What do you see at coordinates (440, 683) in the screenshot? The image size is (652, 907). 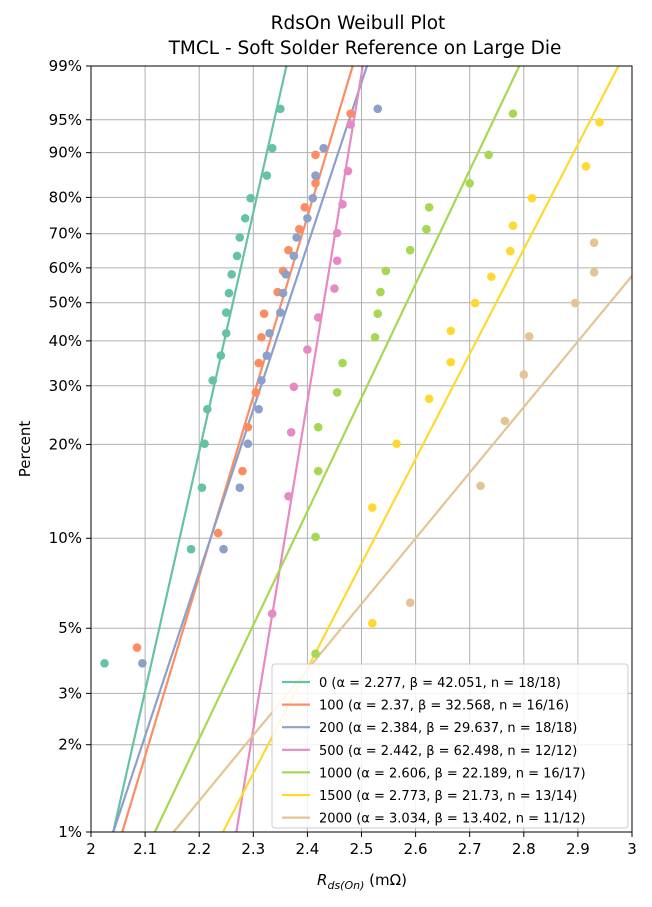 I see `legend-label-0: 0 (α = 2.277, β = 42.051, n = 18/18)` at bounding box center [440, 683].